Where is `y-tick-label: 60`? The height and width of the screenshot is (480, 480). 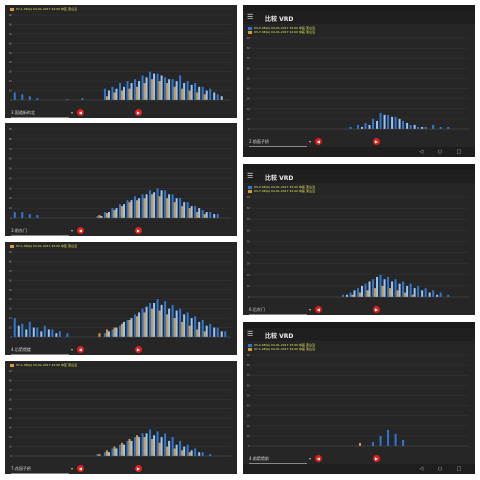
y-tick-label: 60 is located at coordinates (11, 43).